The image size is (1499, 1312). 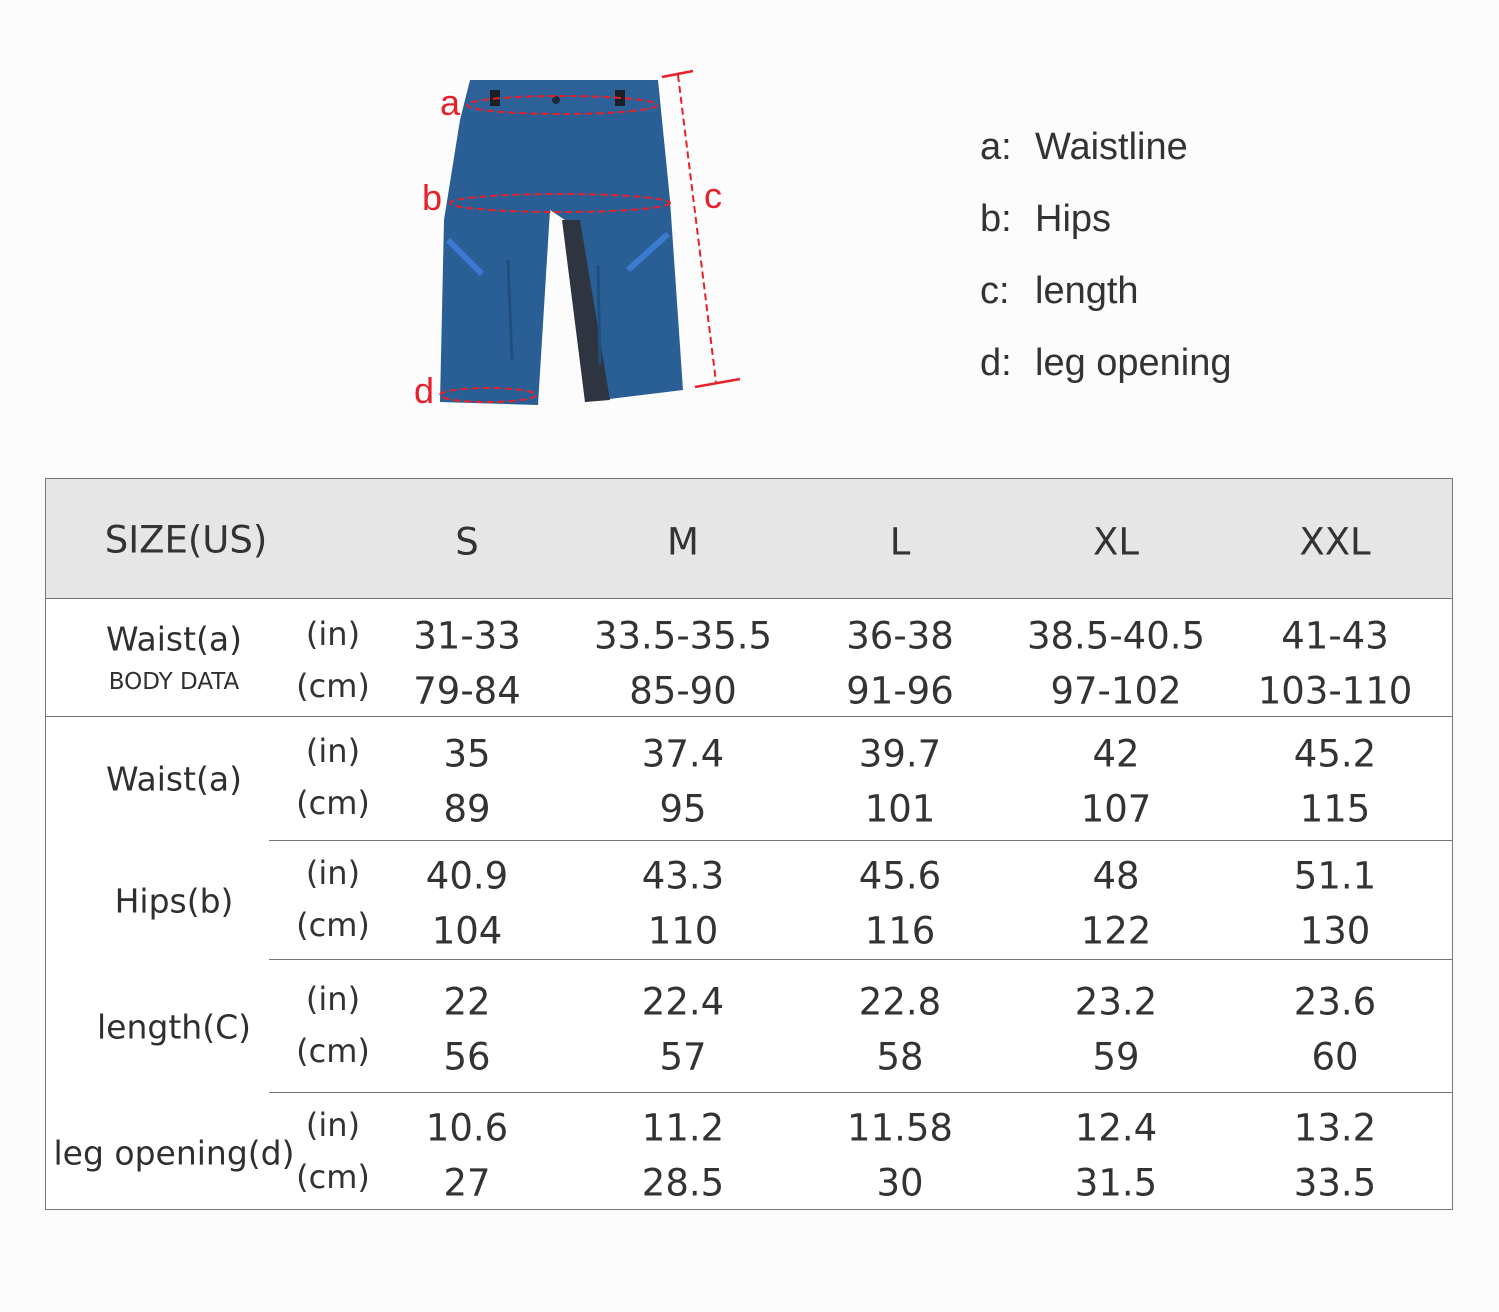 I want to click on leg-opening-marker, so click(x=488, y=395).